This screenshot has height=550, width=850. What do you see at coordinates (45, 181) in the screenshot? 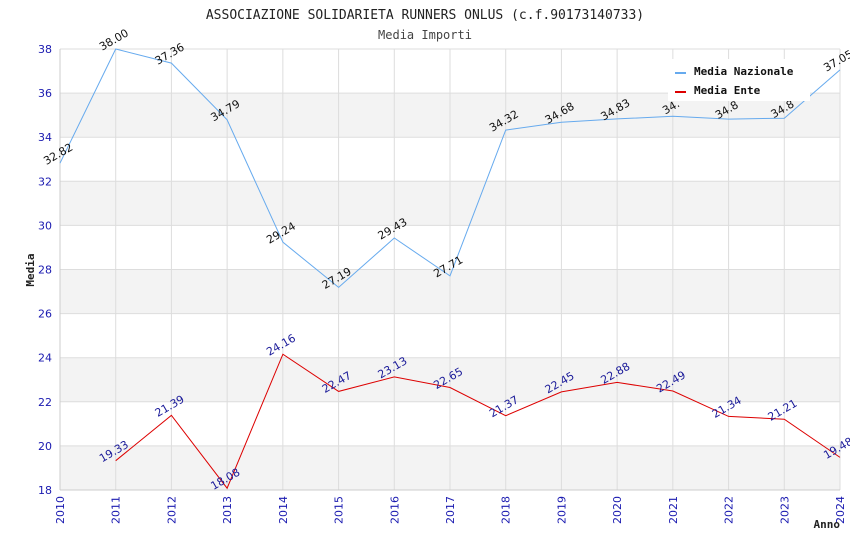
I see `y-tick-label: 32` at bounding box center [45, 181].